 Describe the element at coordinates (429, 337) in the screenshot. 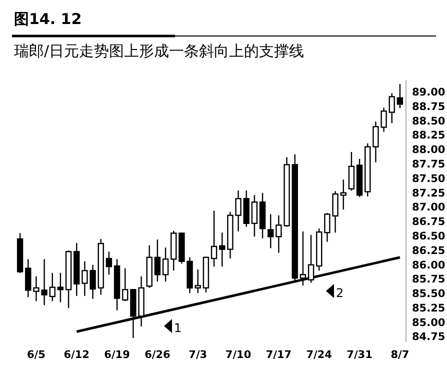

I see `ytick: 84.75` at that location.